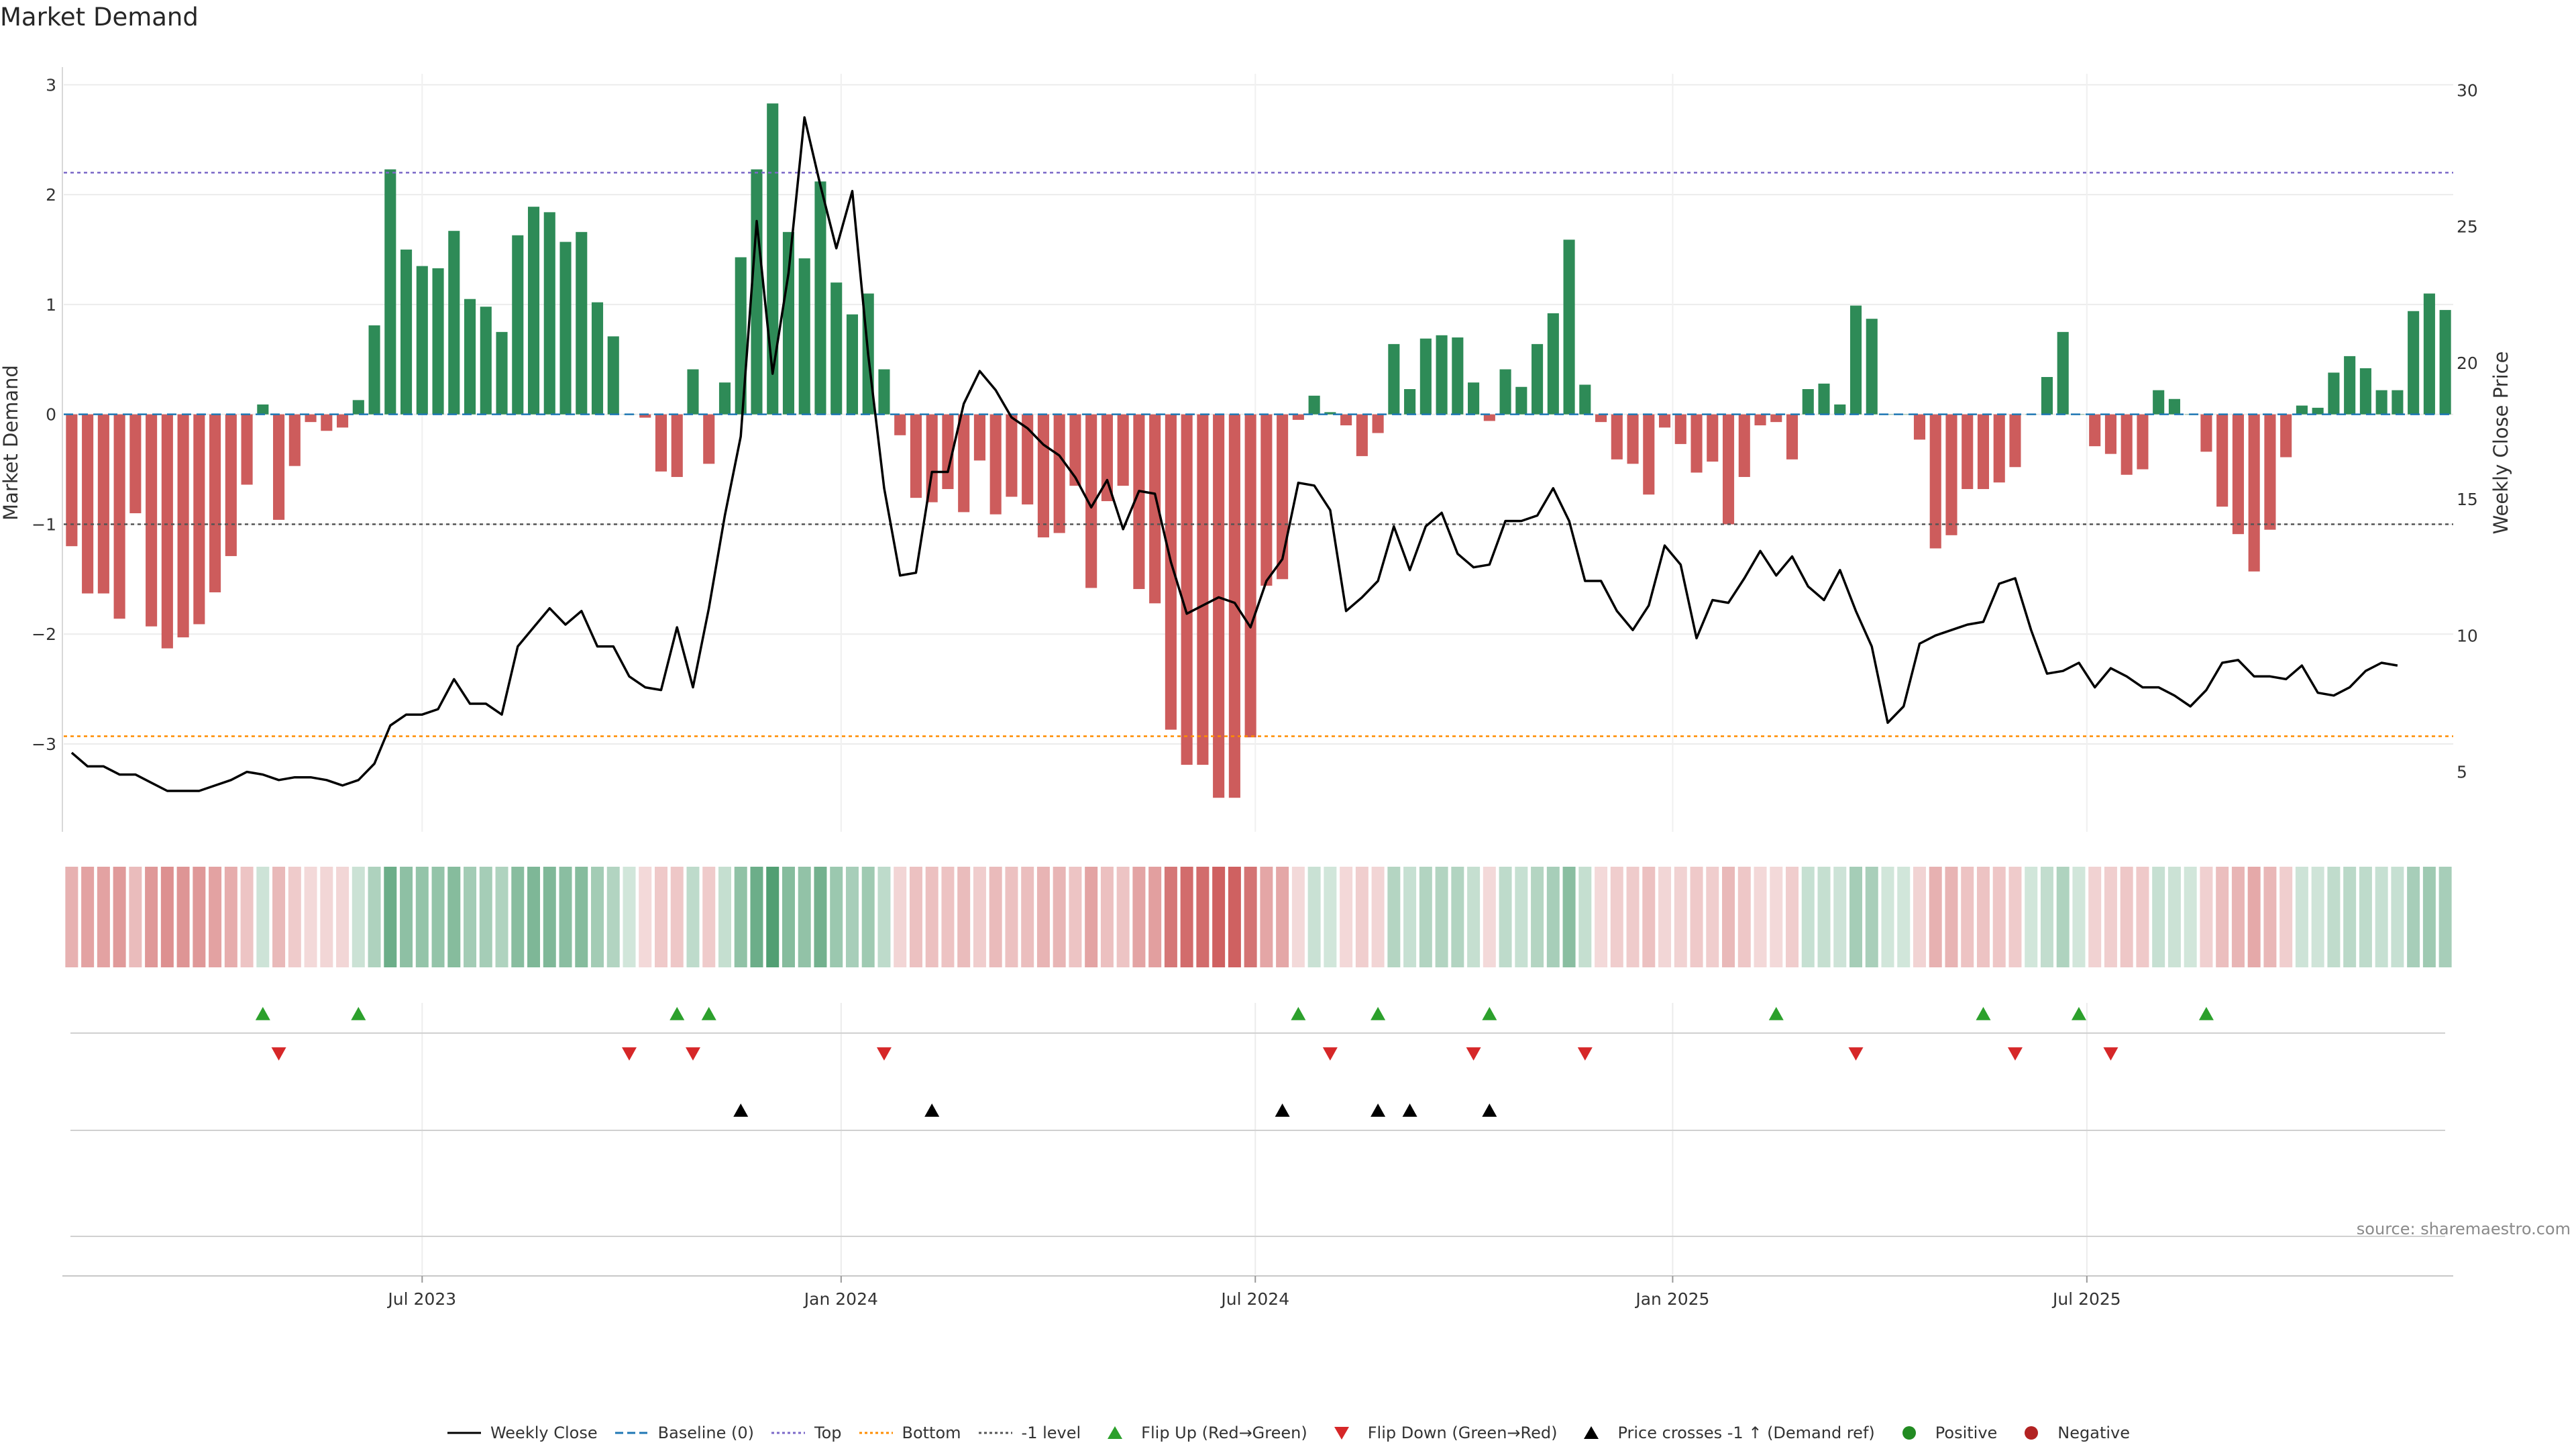 Image resolution: width=2576 pixels, height=1449 pixels. Describe the element at coordinates (1051, 1433) in the screenshot. I see `legend-label: -1 level` at that location.